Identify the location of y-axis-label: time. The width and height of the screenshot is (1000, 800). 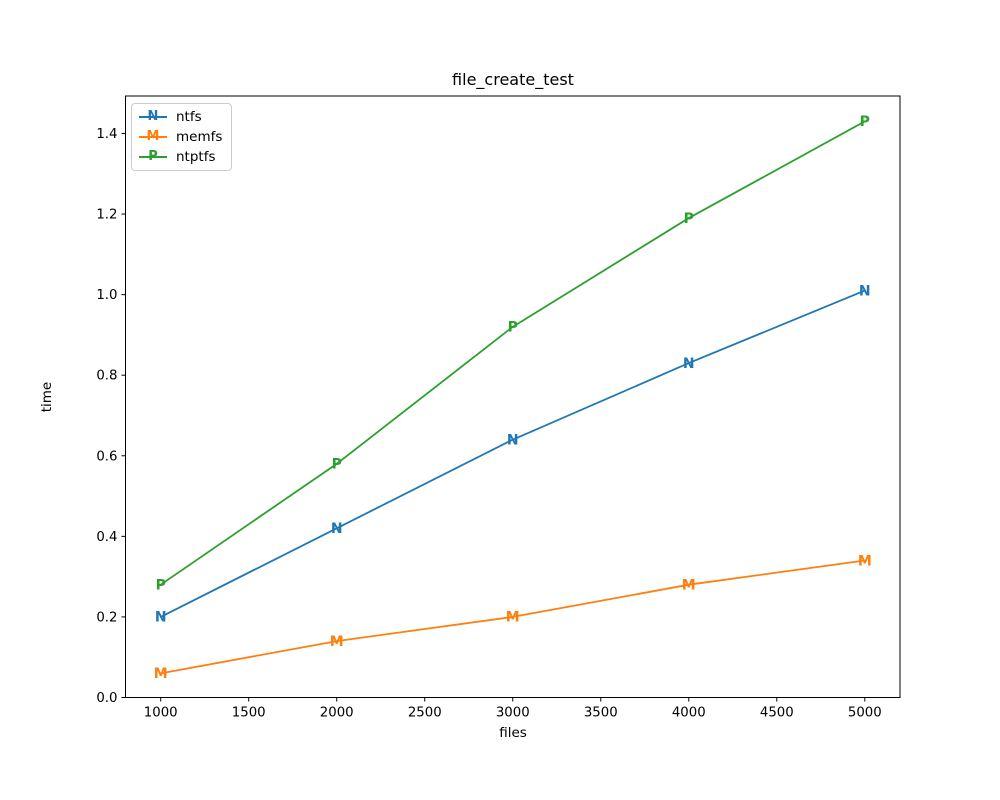
(47, 397).